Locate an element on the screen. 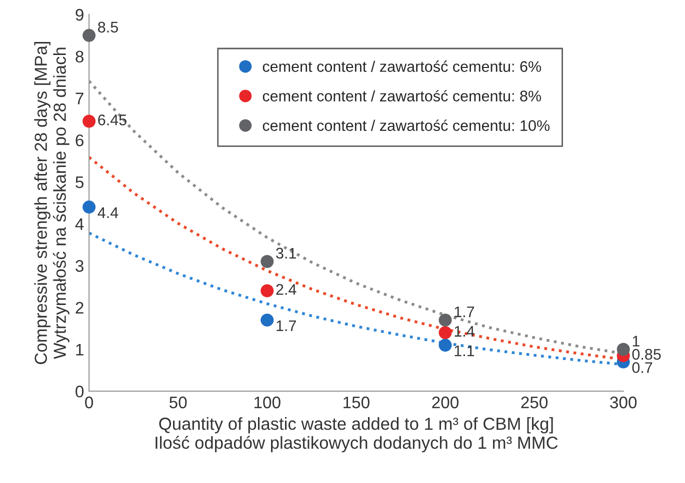 Image resolution: width=685 pixels, height=483 pixels. x-tick-label: 0 is located at coordinates (89, 402).